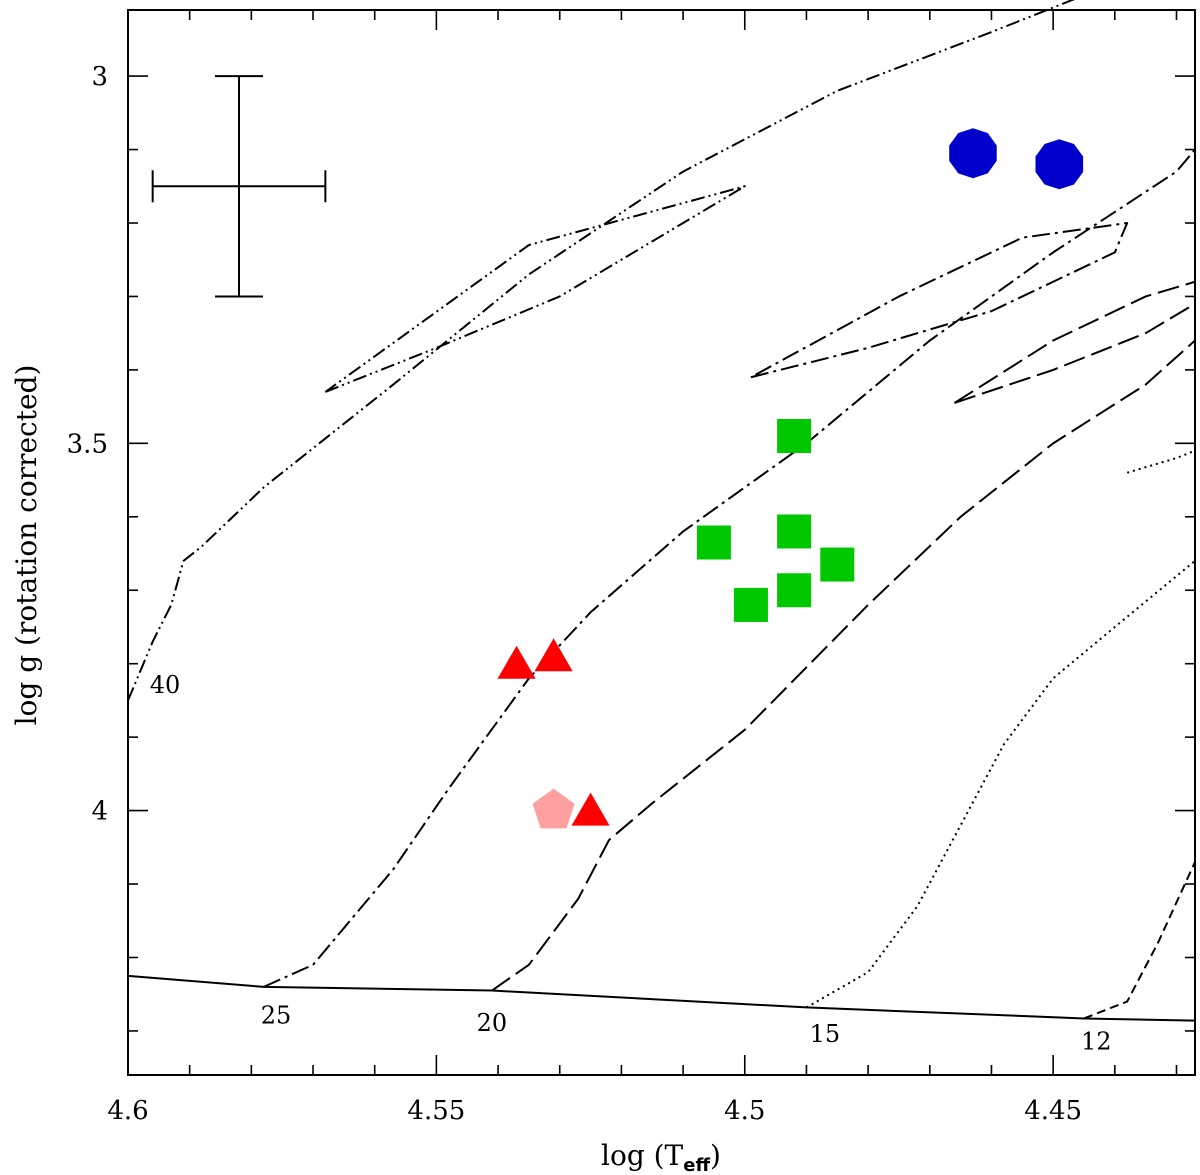 The image size is (1200, 1175). Describe the element at coordinates (825, 1034) in the screenshot. I see `track-mass-label: 15` at that location.